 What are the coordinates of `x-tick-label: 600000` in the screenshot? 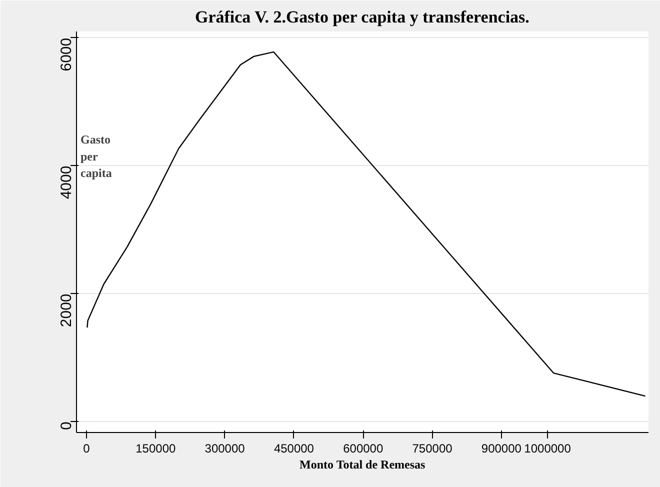 It's located at (363, 449).